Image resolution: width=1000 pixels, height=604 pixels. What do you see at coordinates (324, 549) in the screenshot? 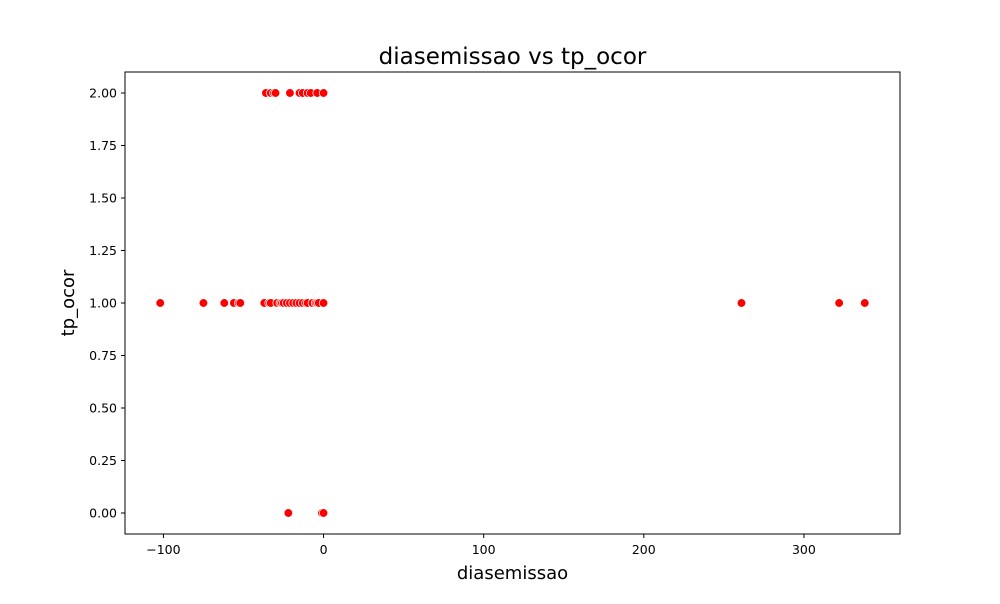
I see `x-tick-label: 0` at bounding box center [324, 549].